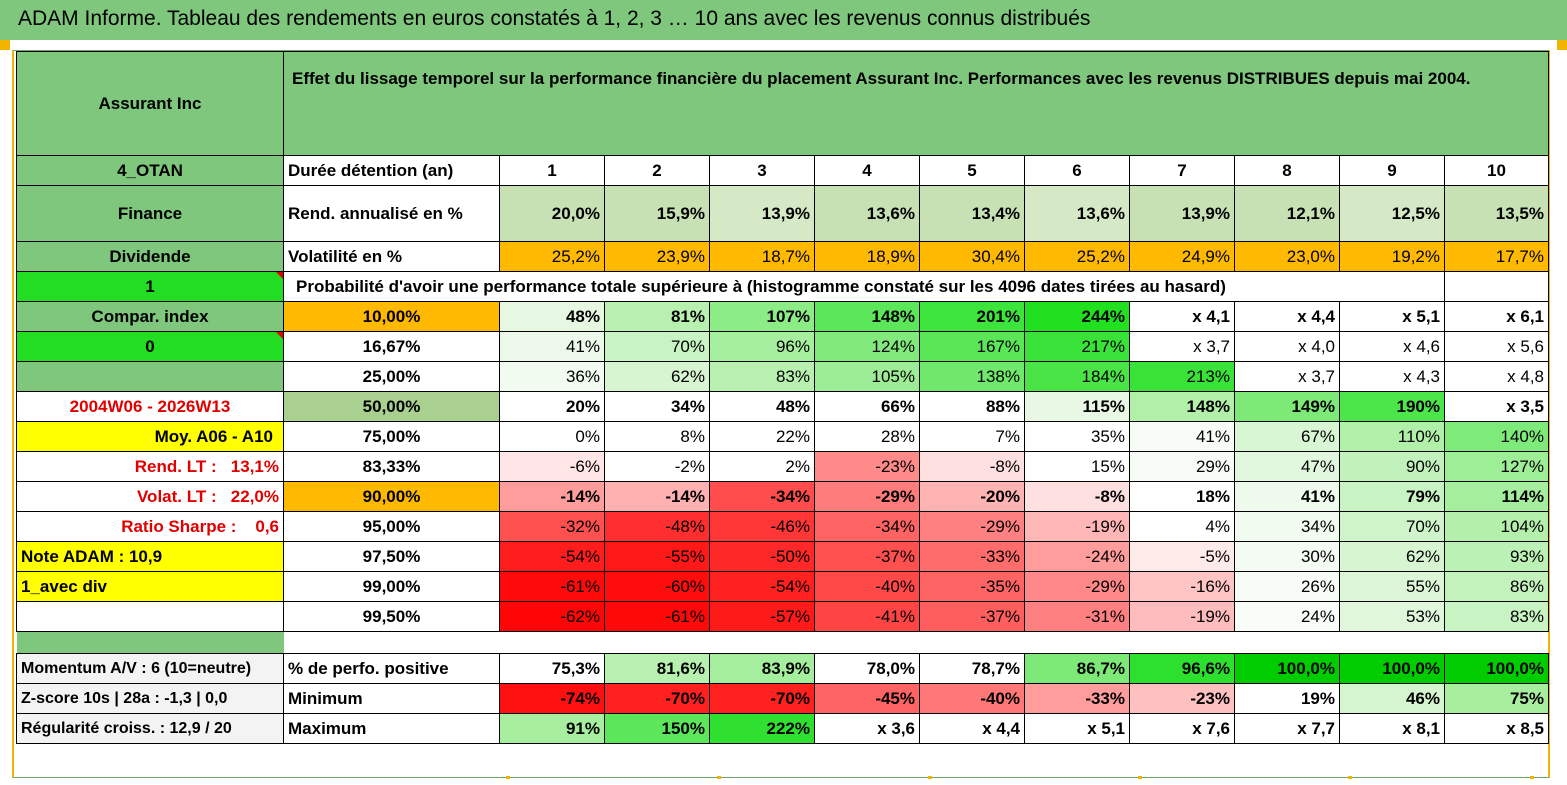 This screenshot has height=785, width=1567. Describe the element at coordinates (867, 668) in the screenshot. I see `positive-value: 78,0%` at that location.